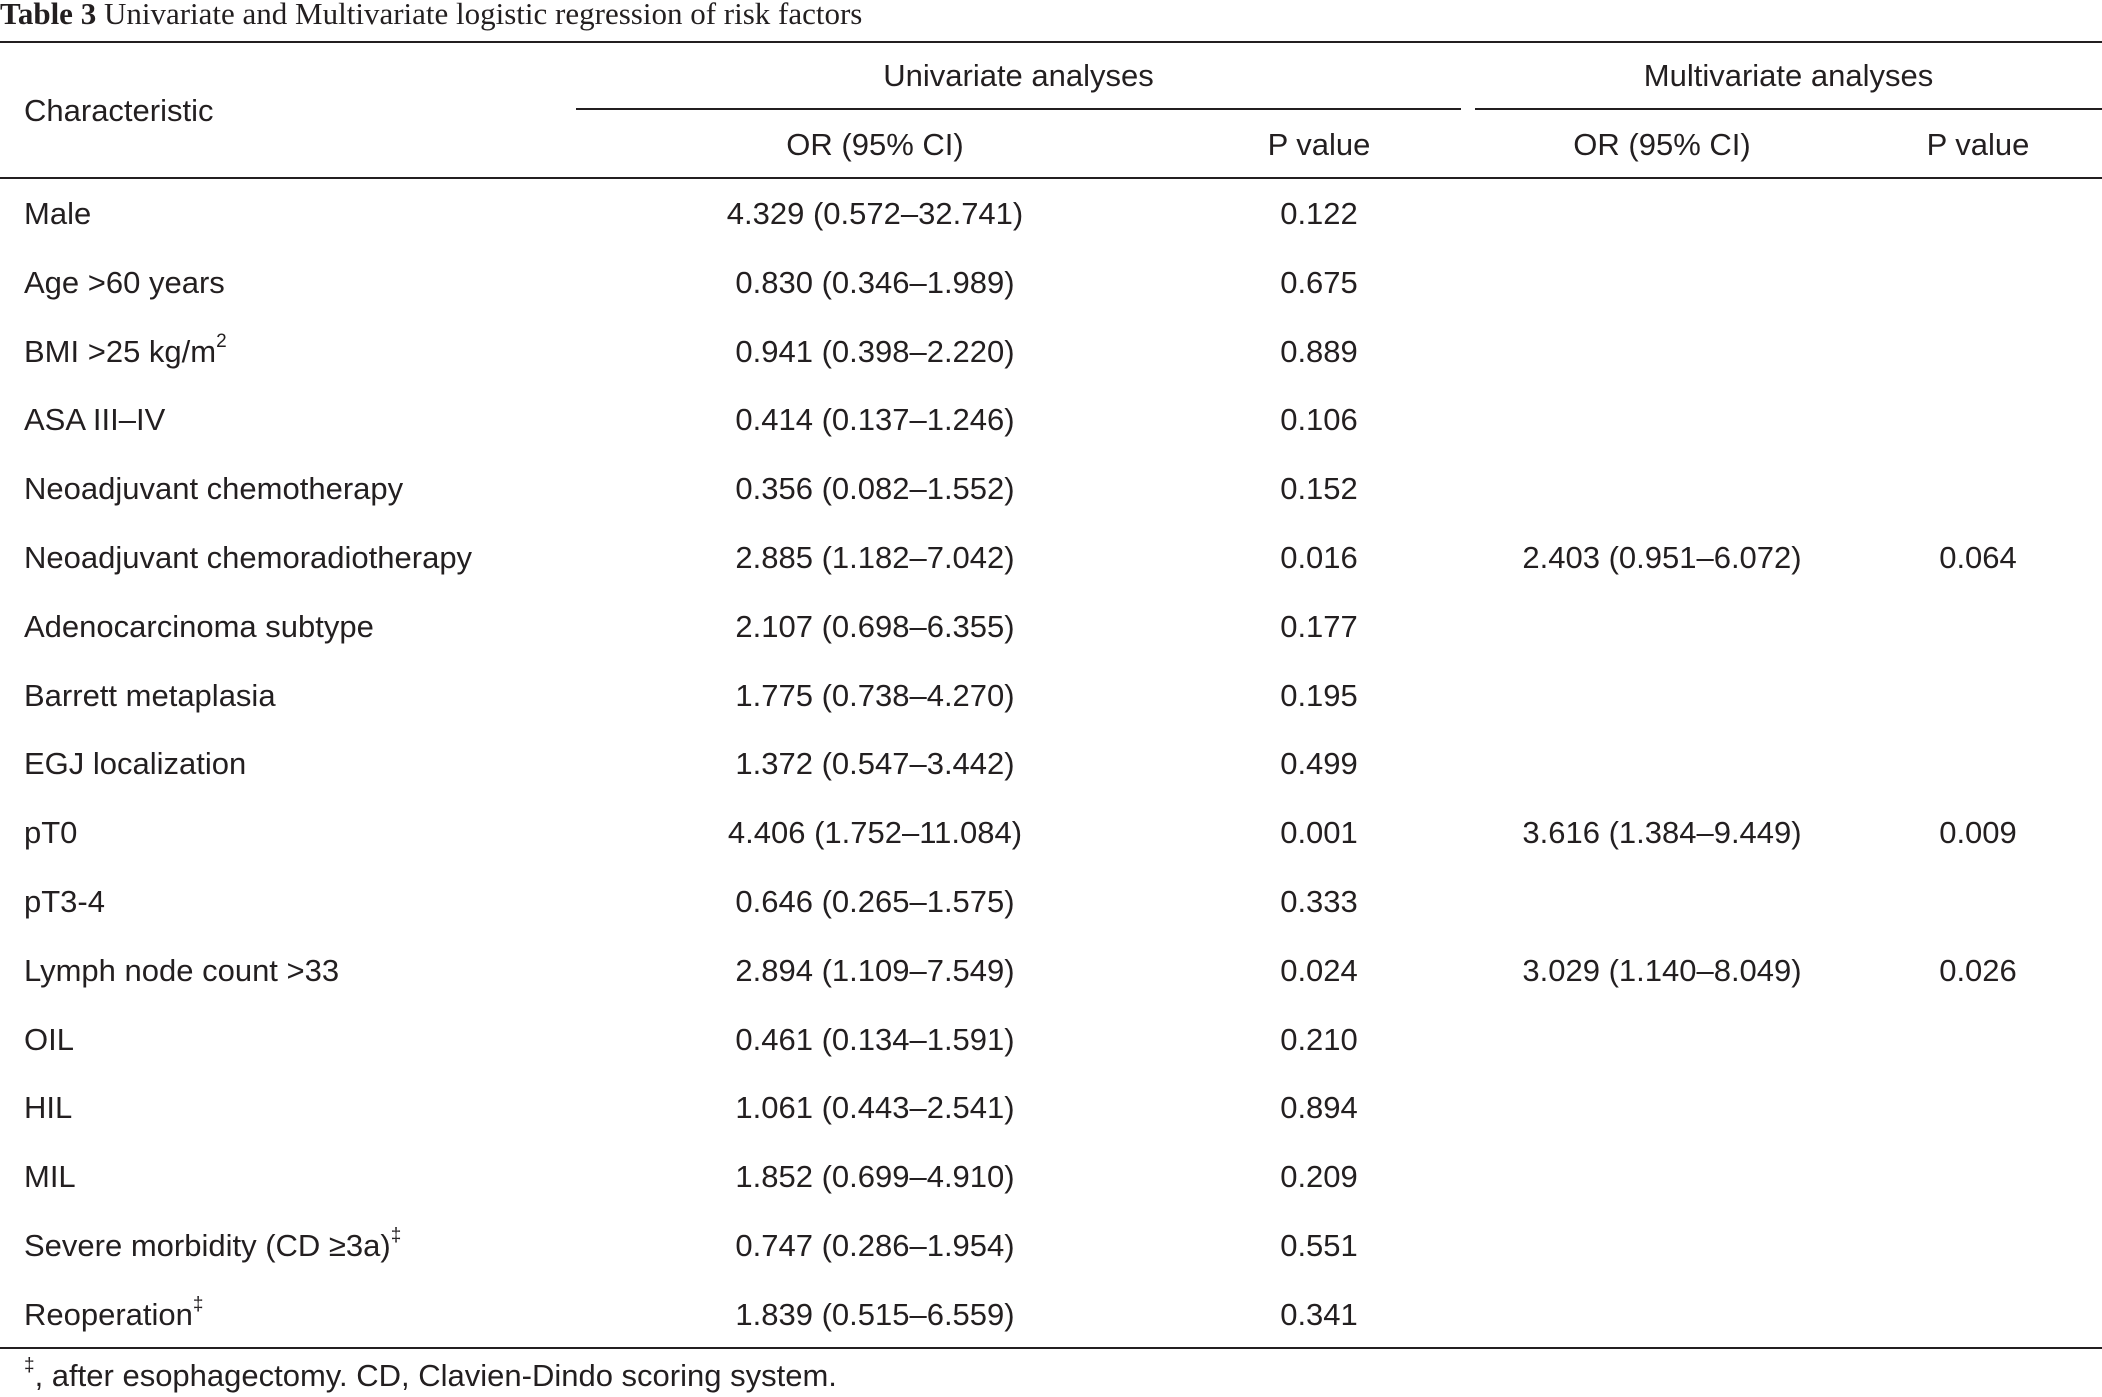 The height and width of the screenshot is (1397, 2102). I want to click on table-caption-label: Table 3, so click(48, 15).